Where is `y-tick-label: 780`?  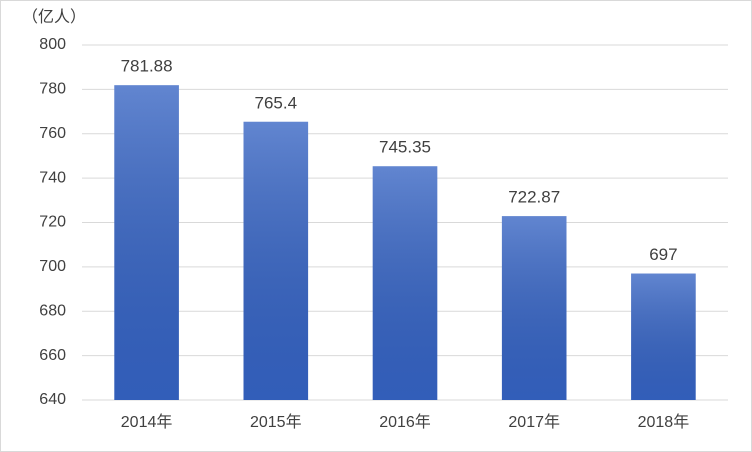 y-tick-label: 780 is located at coordinates (52, 89).